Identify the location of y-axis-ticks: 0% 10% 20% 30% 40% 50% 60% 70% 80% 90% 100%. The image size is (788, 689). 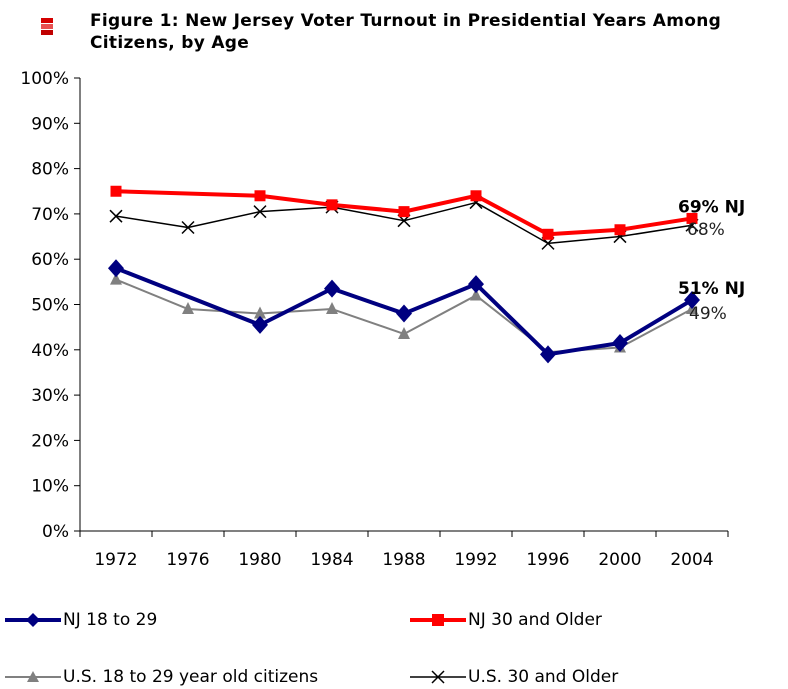
(50, 305).